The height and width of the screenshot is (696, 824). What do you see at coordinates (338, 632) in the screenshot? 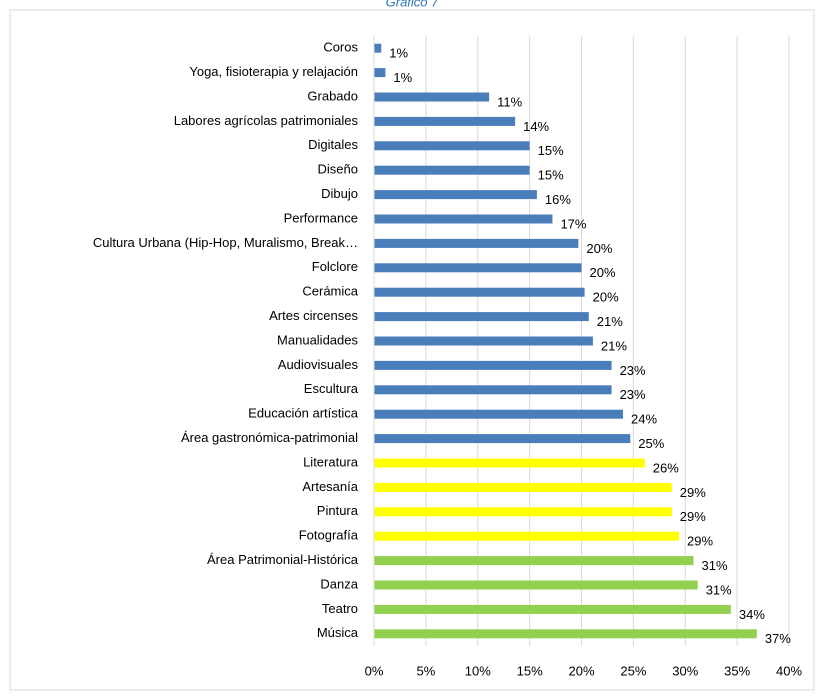
I see `y-tick-label: Música` at bounding box center [338, 632].